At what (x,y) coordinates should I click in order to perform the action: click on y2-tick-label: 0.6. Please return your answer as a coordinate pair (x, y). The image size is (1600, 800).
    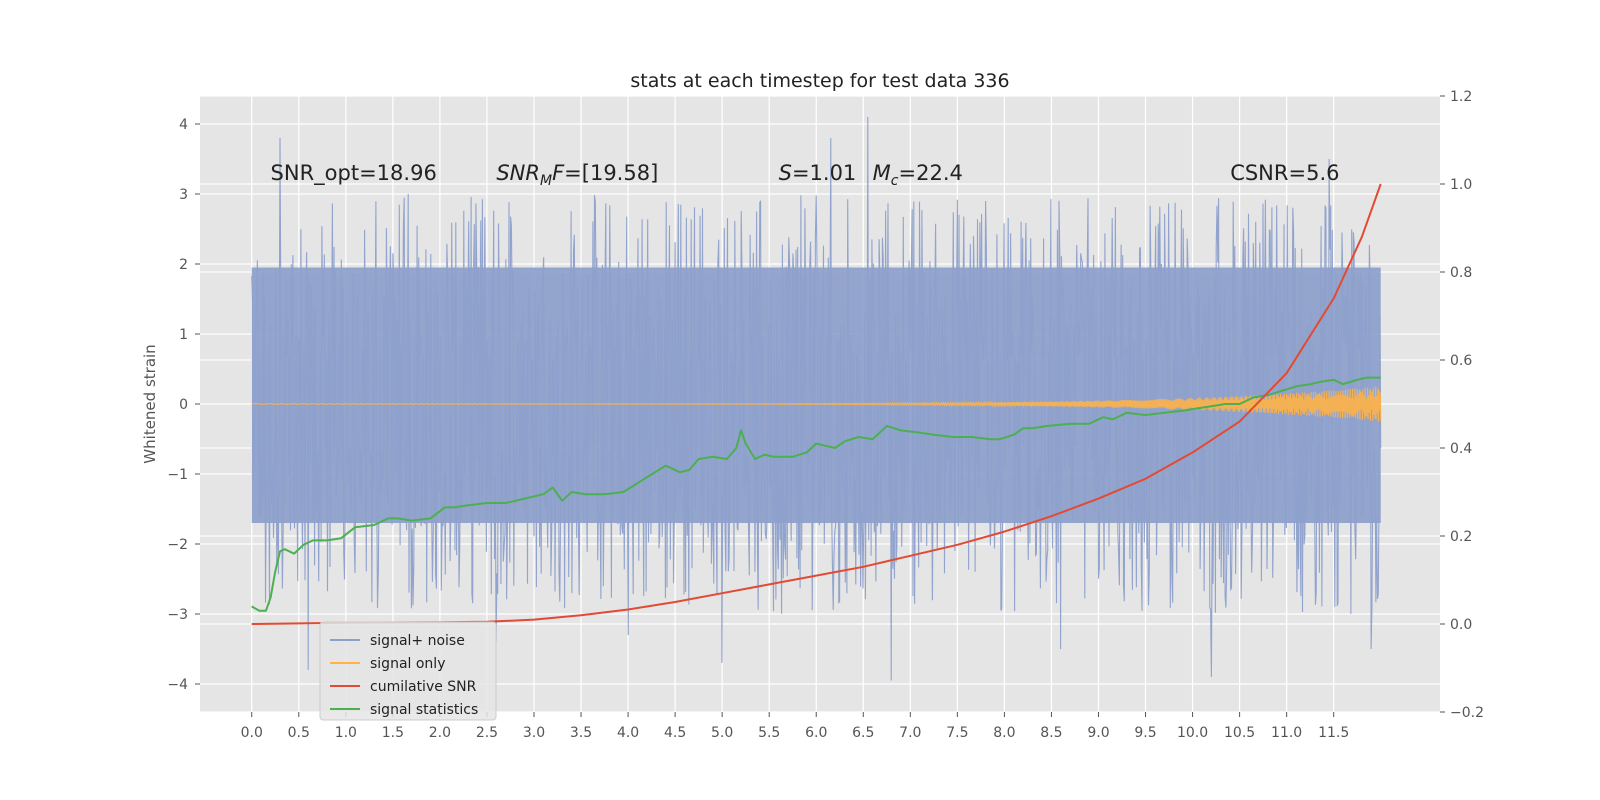
    Looking at the image, I should click on (1461, 361).